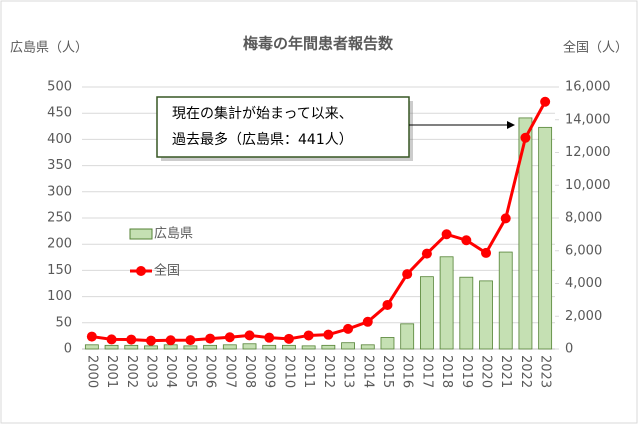 The image size is (638, 424). What do you see at coordinates (170, 371) in the screenshot?
I see `x-tick-label: 2004` at bounding box center [170, 371].